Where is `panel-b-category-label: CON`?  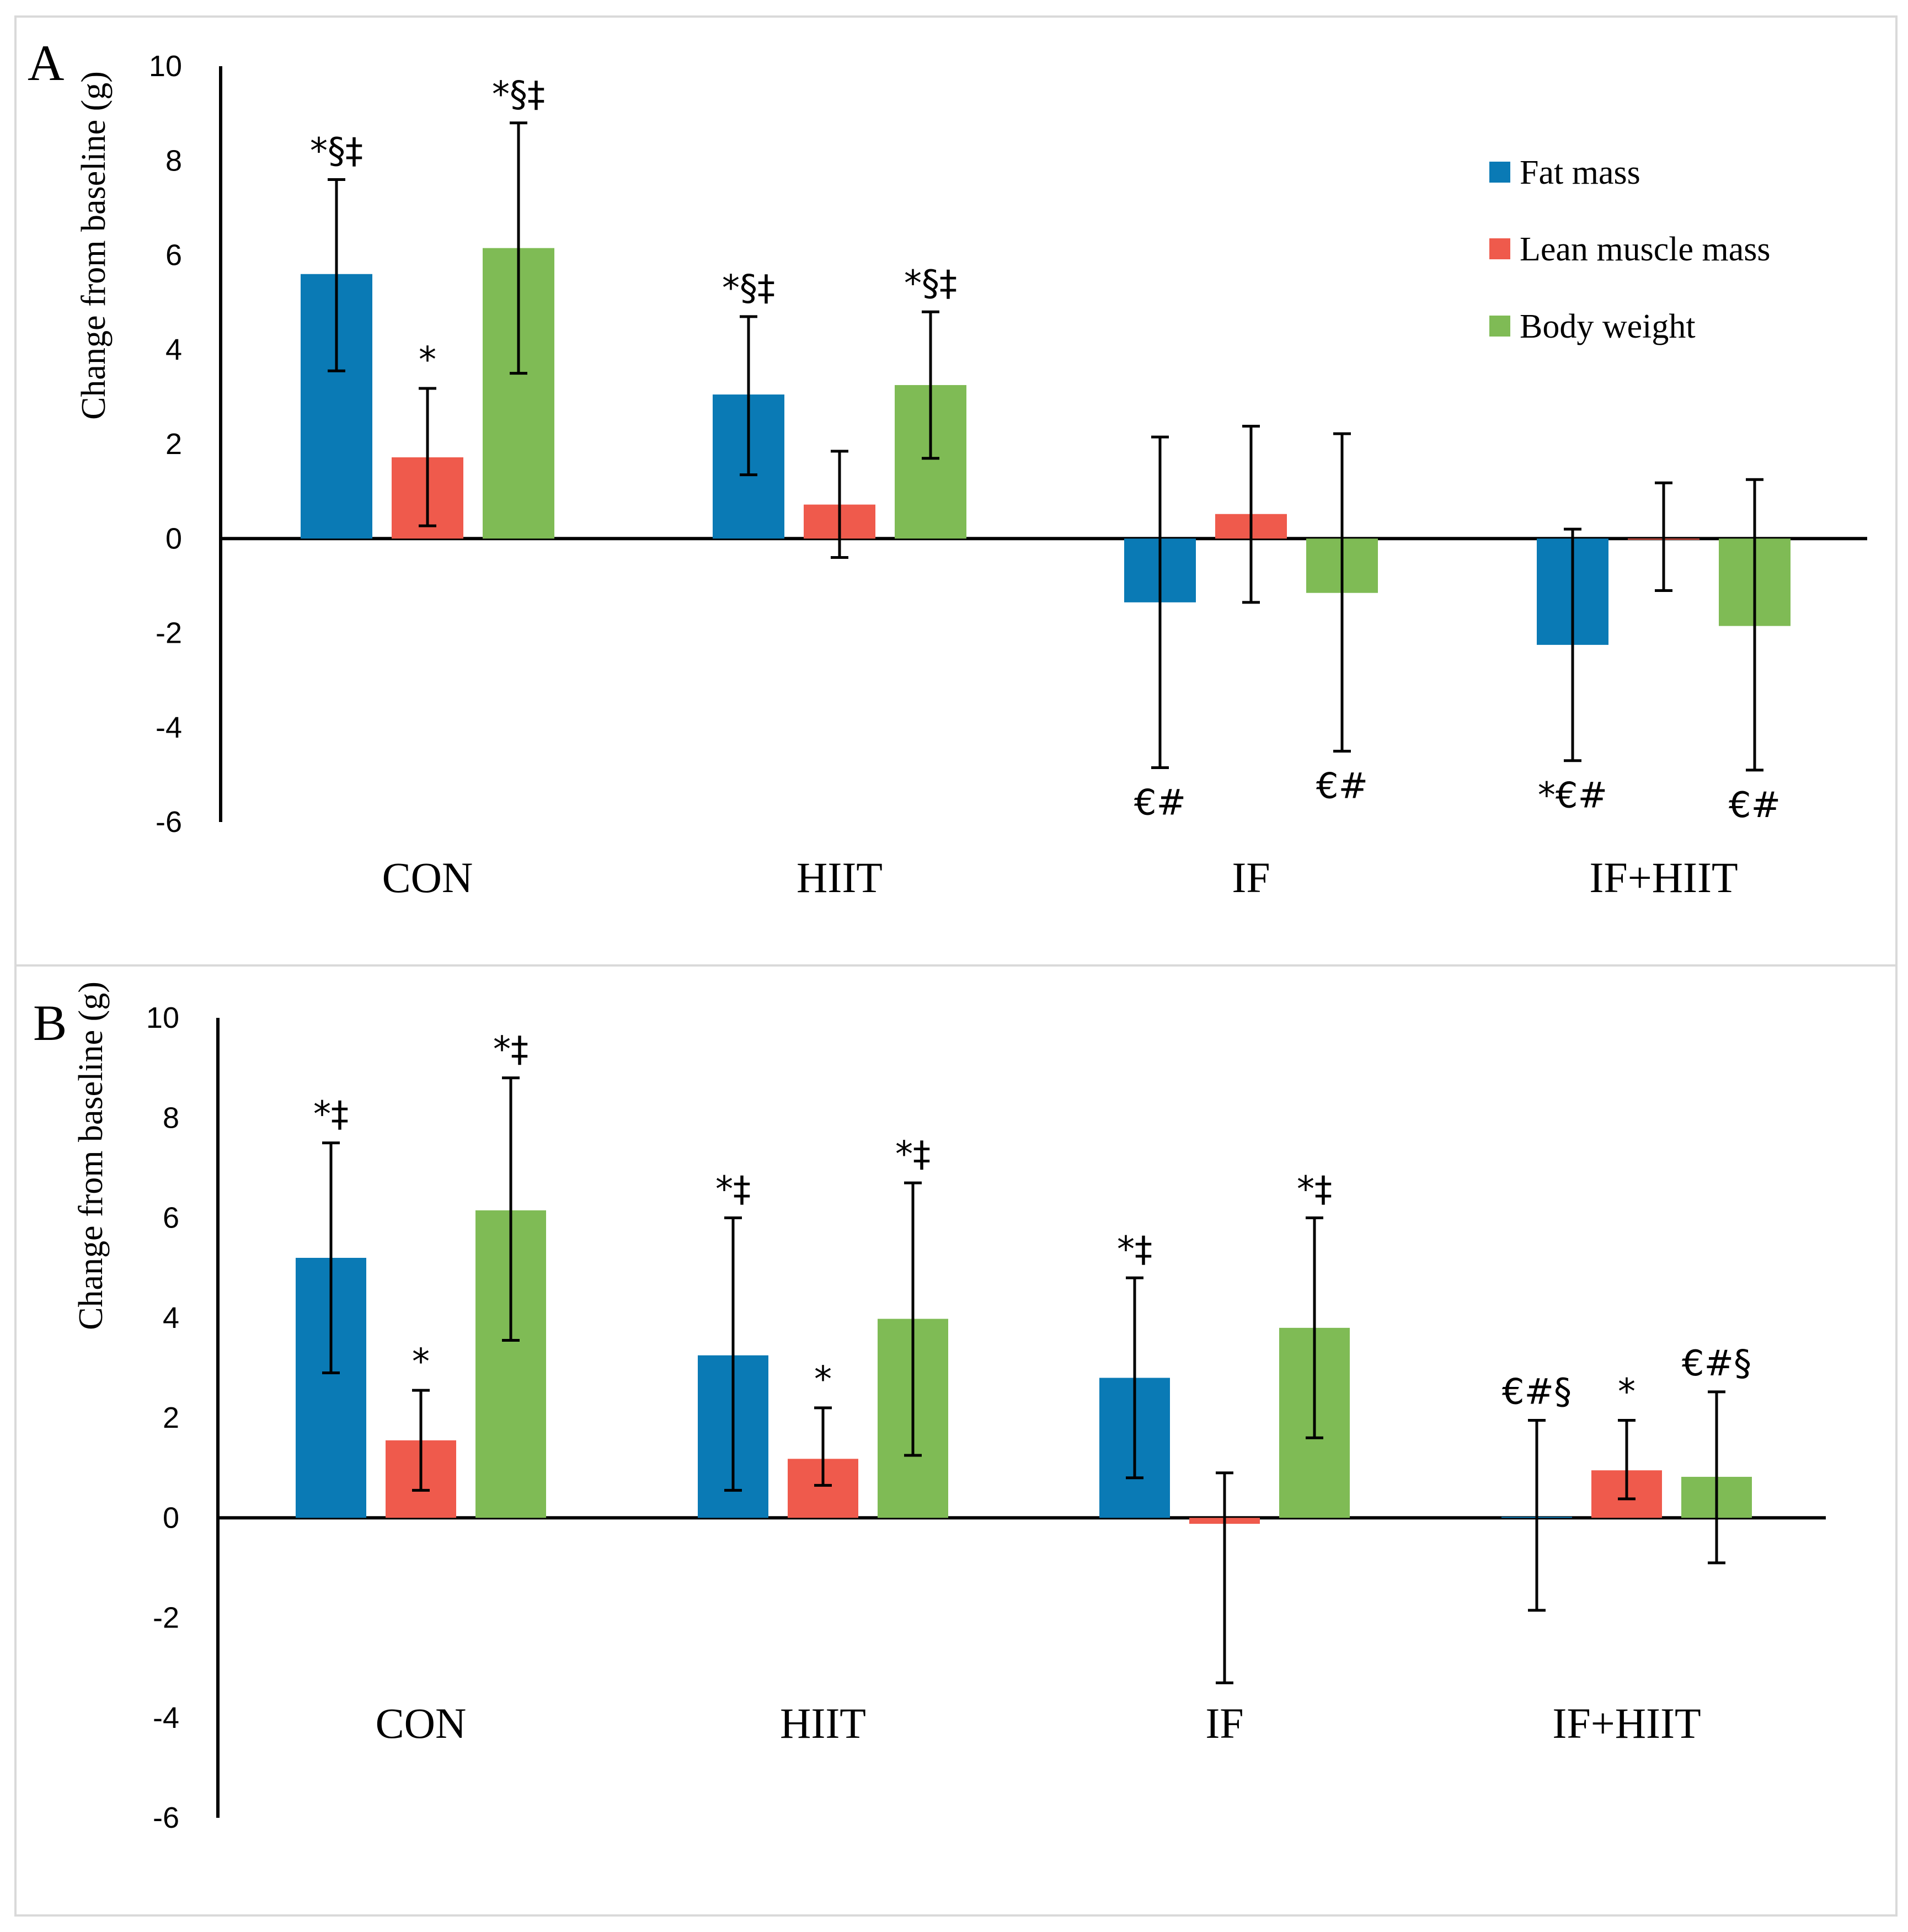 panel-b-category-label: CON is located at coordinates (421, 1723).